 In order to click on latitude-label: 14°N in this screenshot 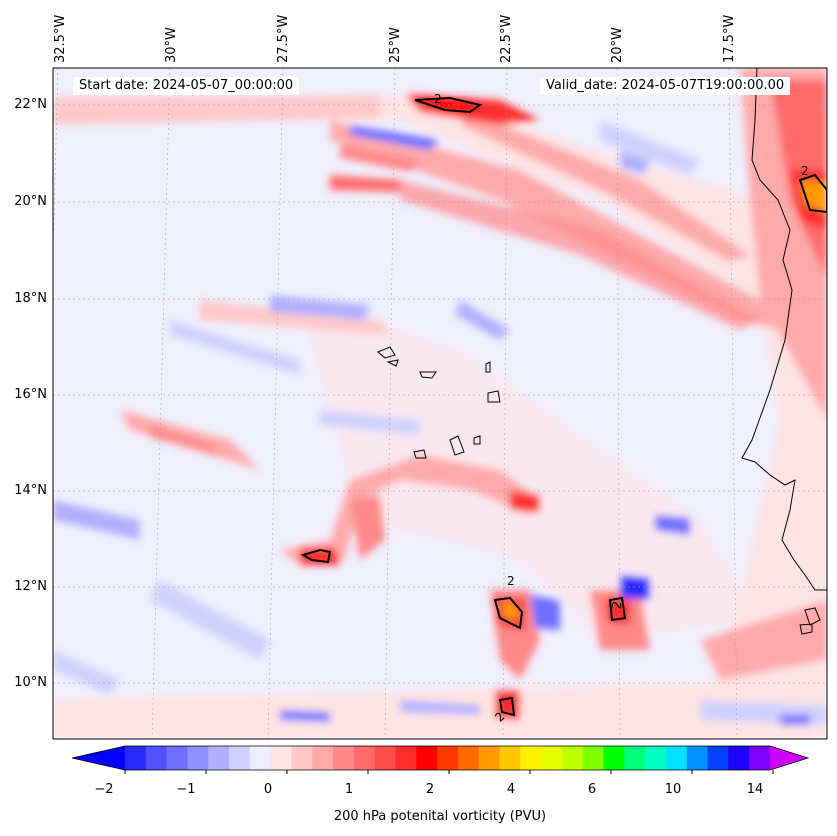, I will do `click(30, 490)`.